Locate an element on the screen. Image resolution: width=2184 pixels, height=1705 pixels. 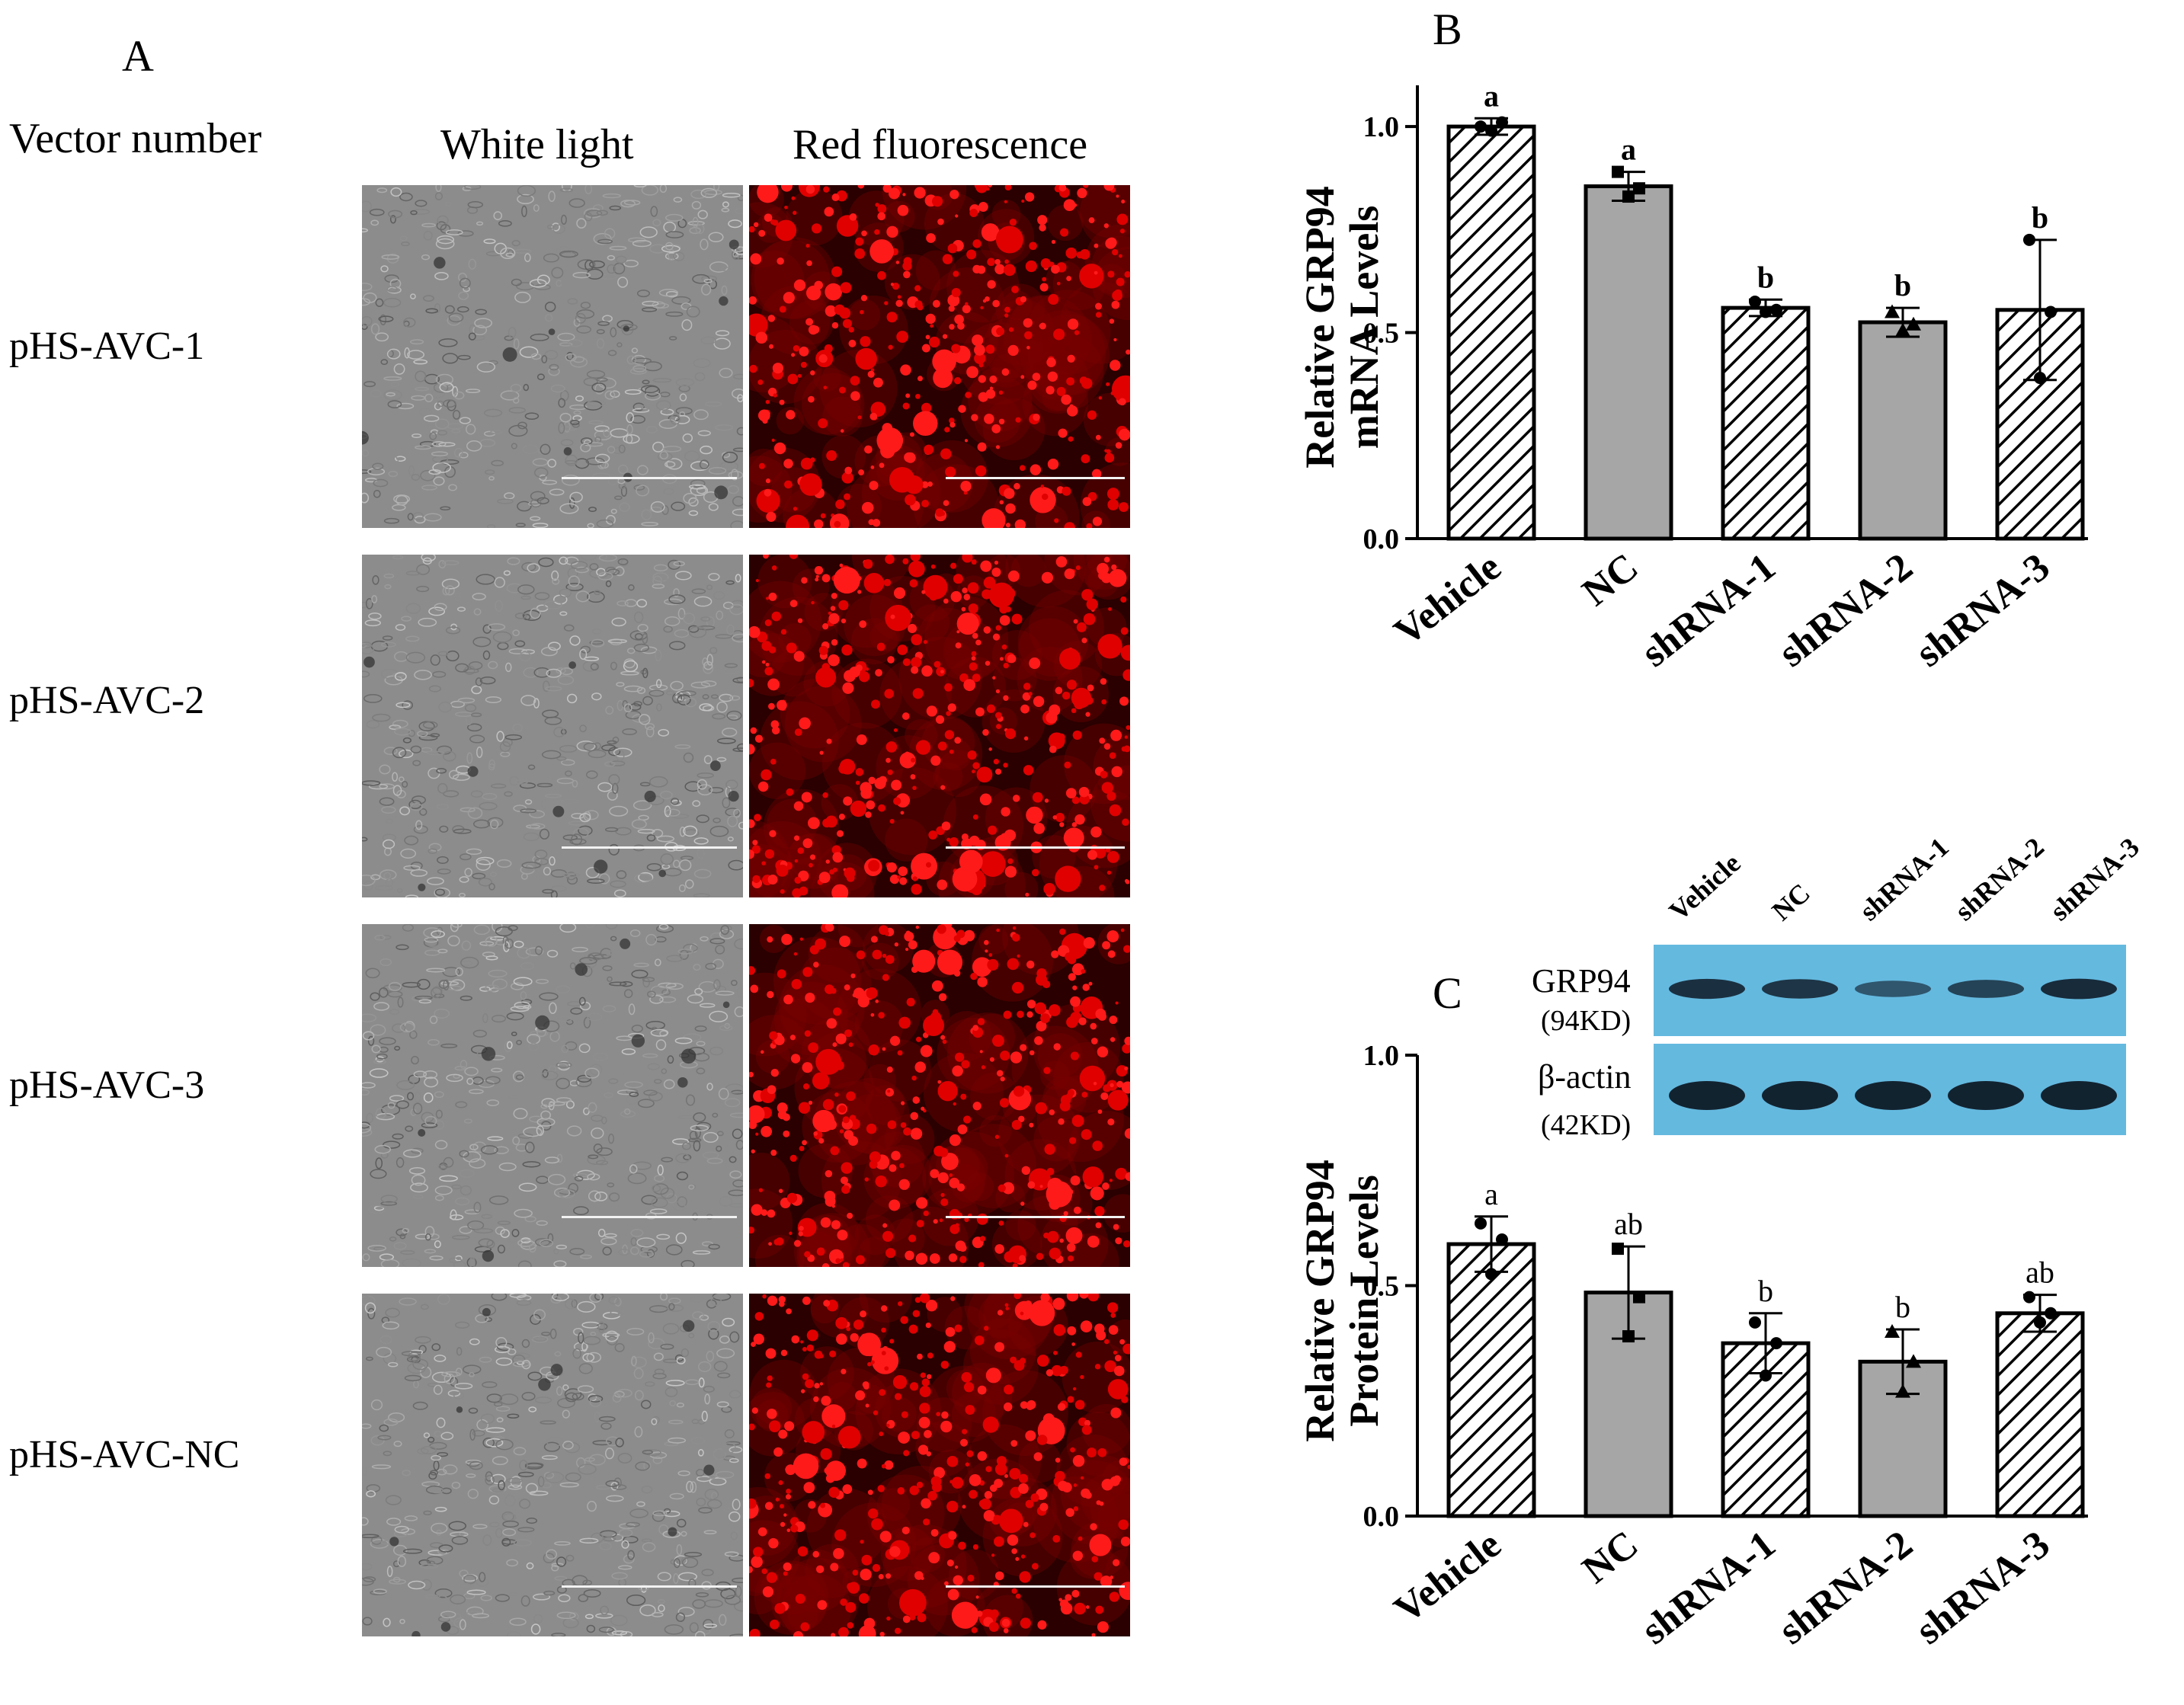
category-label: shRNA-2 is located at coordinates (1846, 1588).